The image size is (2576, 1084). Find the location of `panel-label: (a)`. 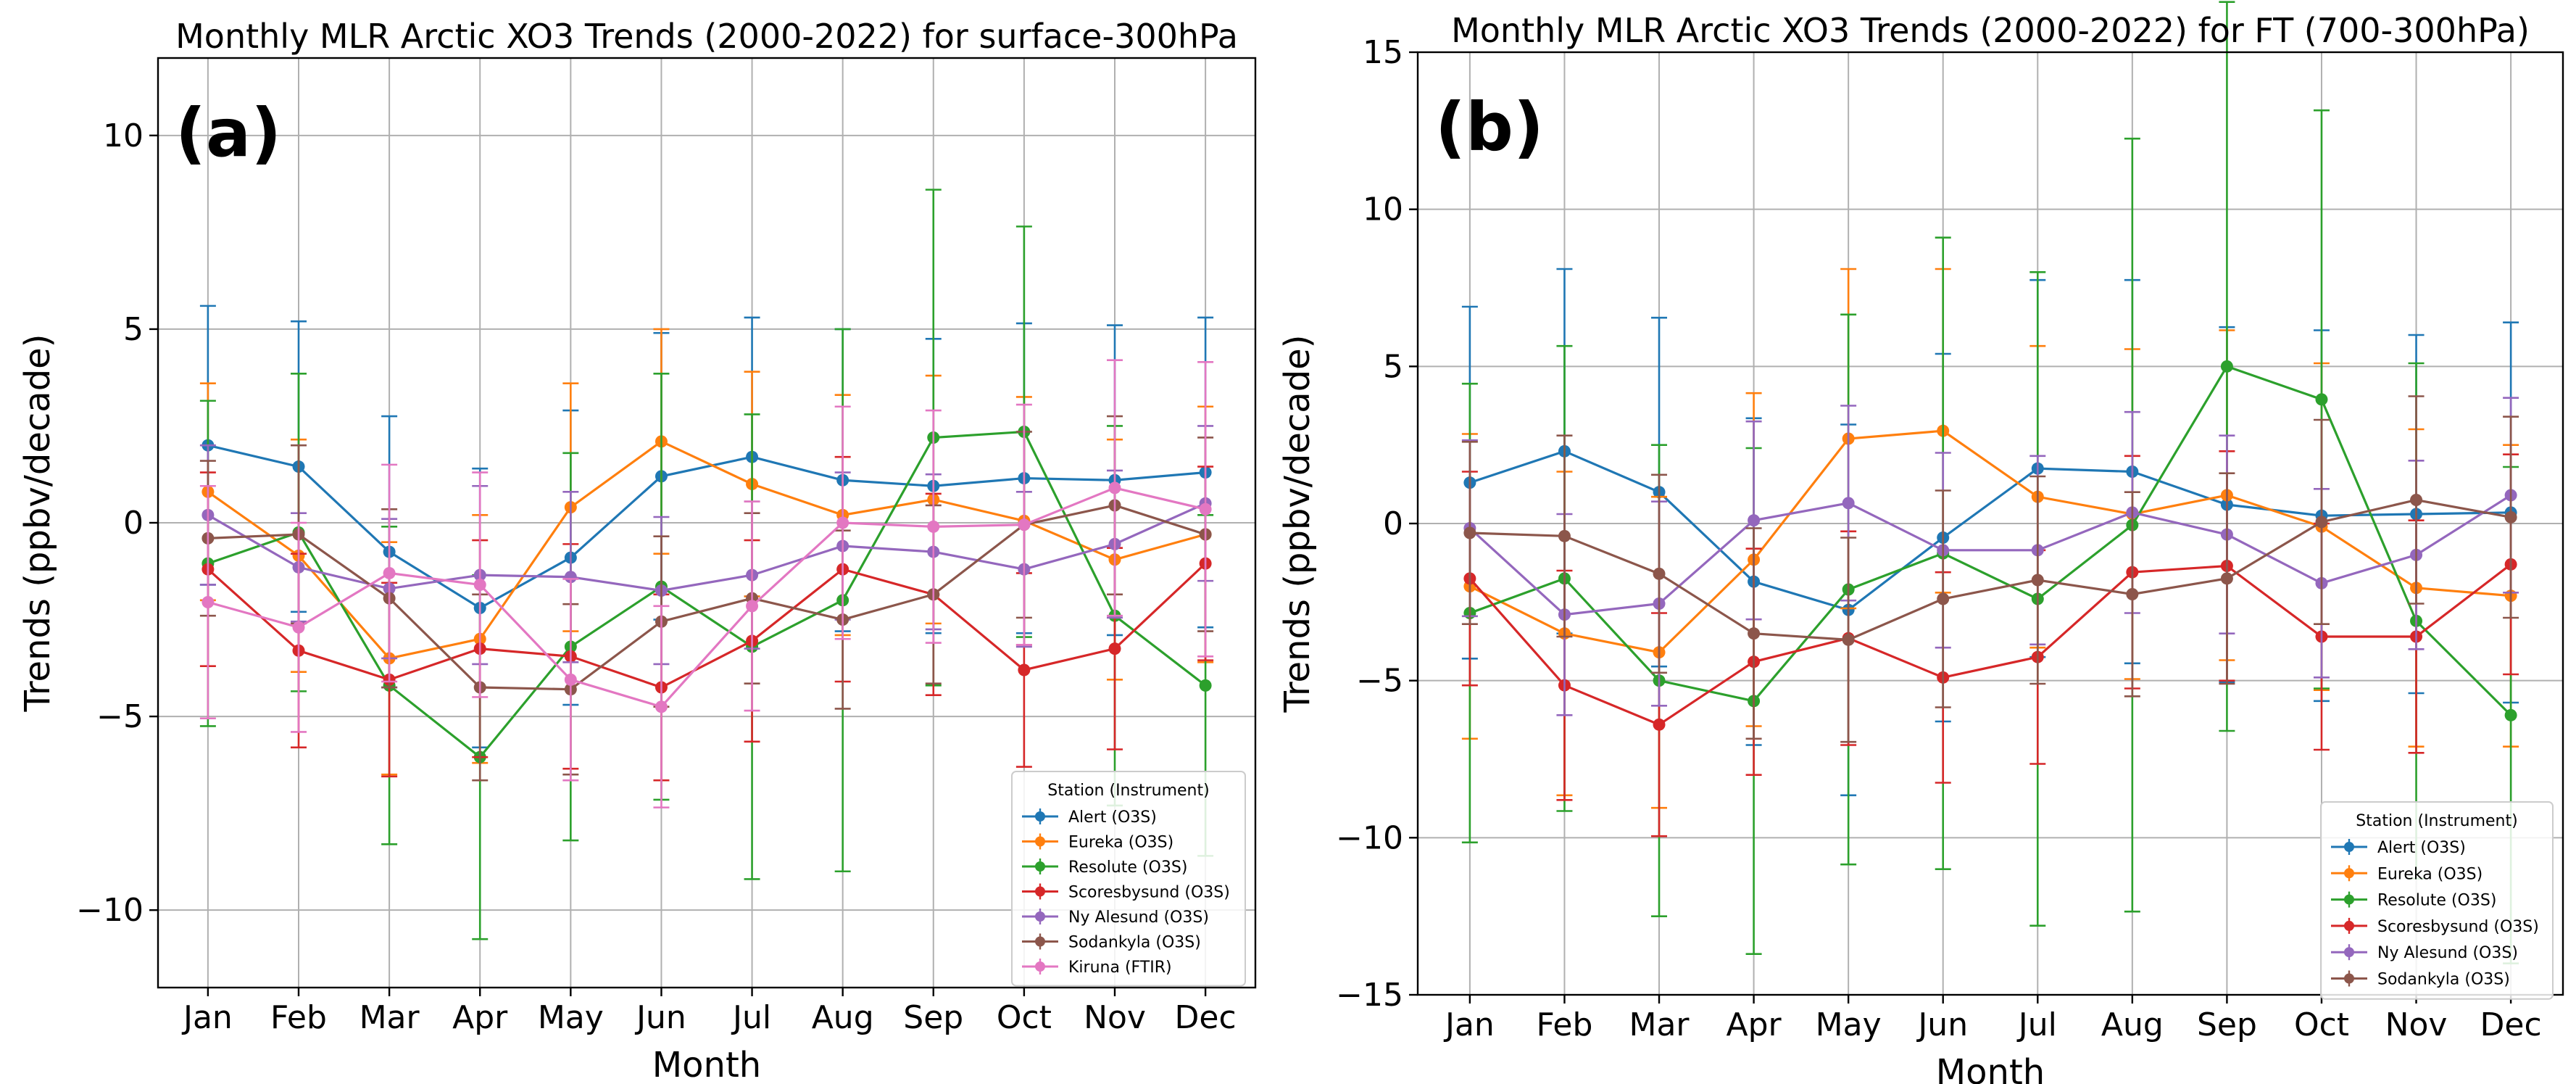

panel-label: (a) is located at coordinates (228, 133).